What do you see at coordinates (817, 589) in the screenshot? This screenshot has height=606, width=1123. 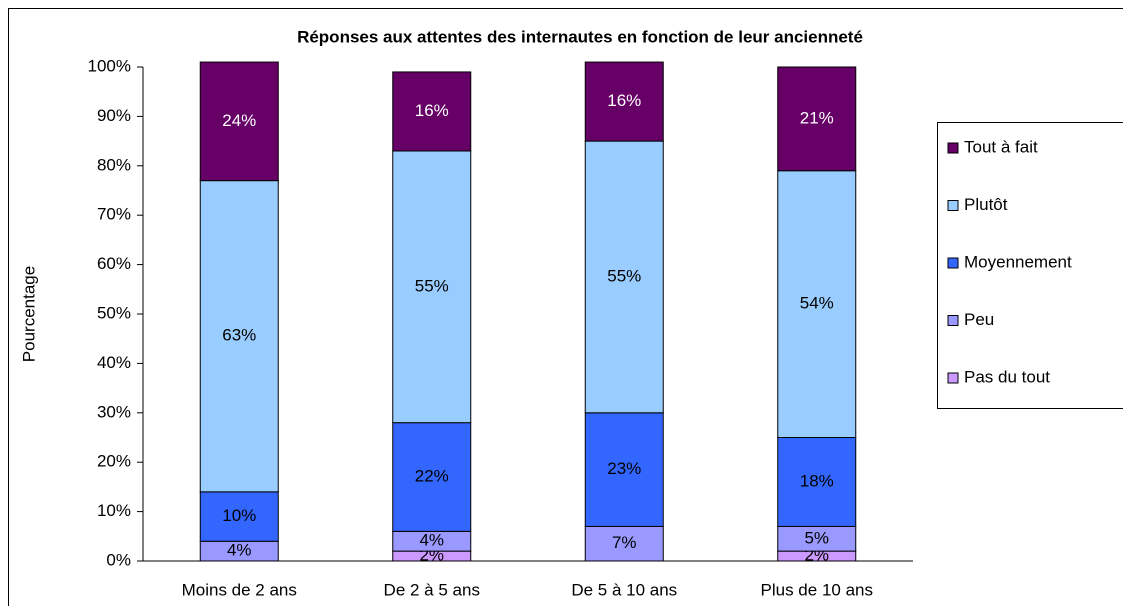 I see `x-tick-label: Plus de 10 ans` at bounding box center [817, 589].